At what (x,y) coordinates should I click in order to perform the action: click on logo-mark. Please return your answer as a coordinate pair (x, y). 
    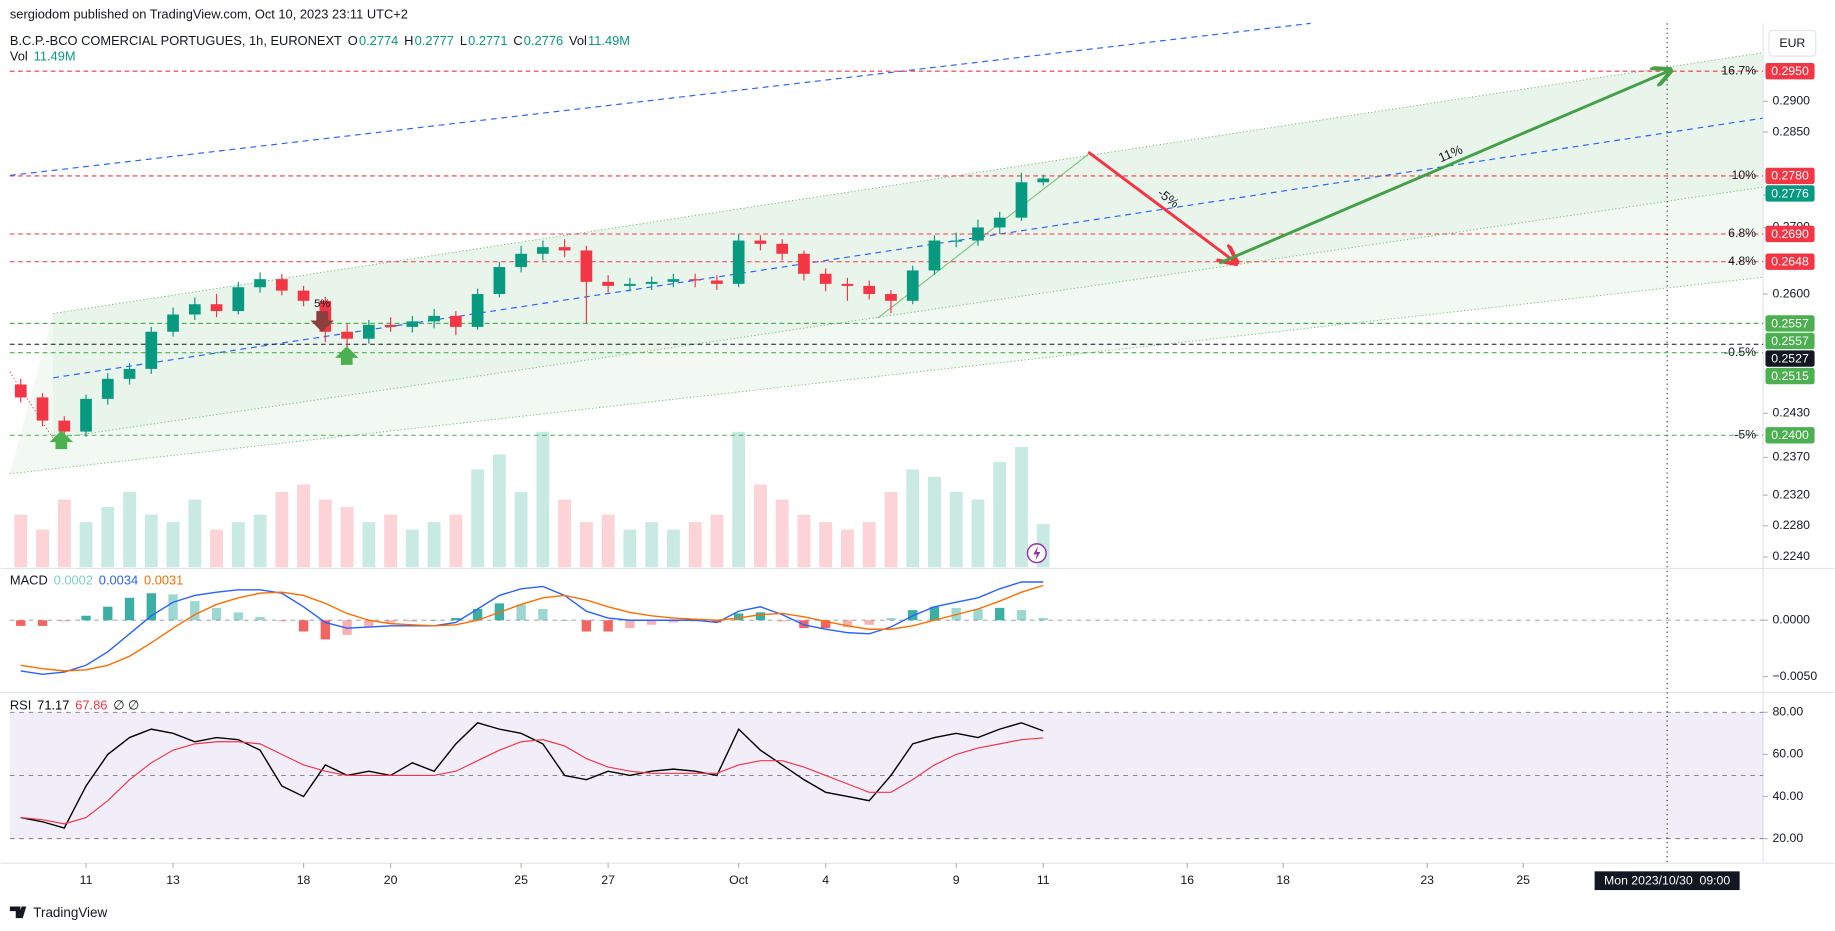
    Looking at the image, I should click on (18, 912).